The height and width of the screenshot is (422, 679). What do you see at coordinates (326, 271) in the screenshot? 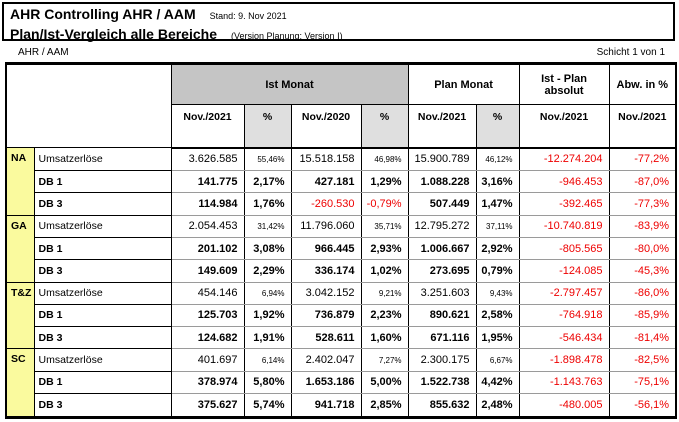
I see `value-cell: 336.174` at bounding box center [326, 271].